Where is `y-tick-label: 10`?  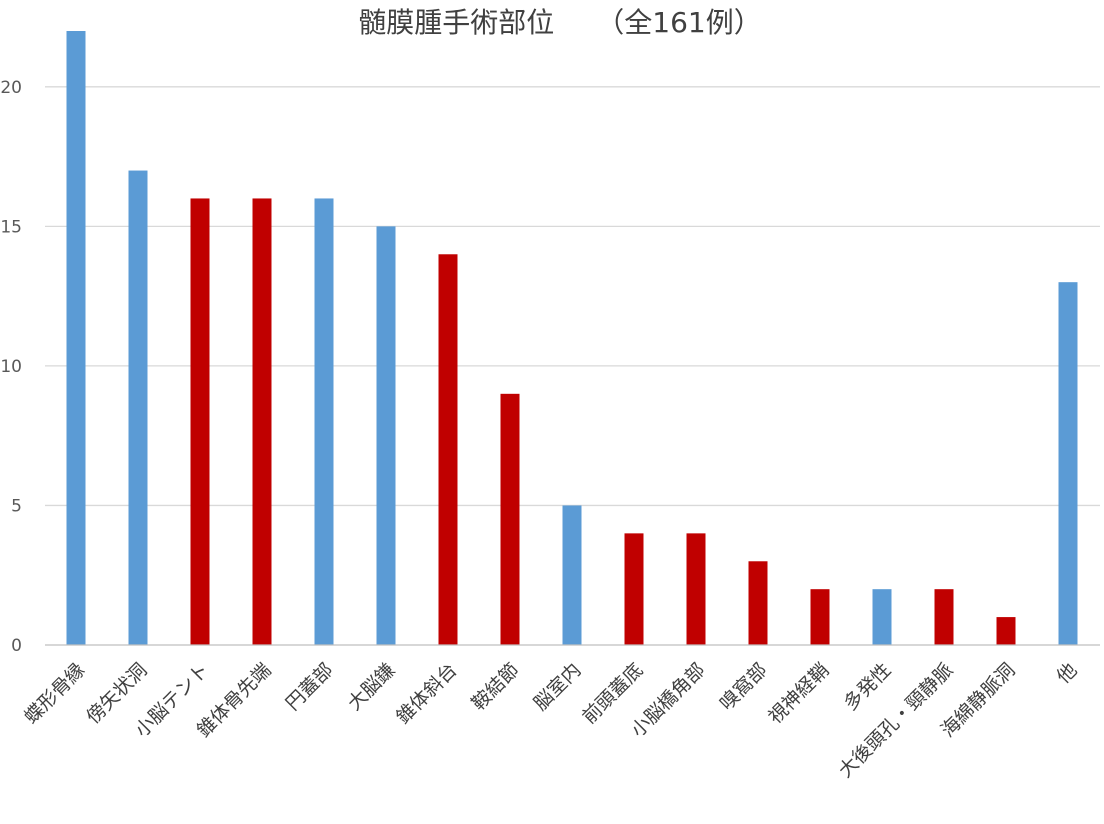
y-tick-label: 10 is located at coordinates (11, 367).